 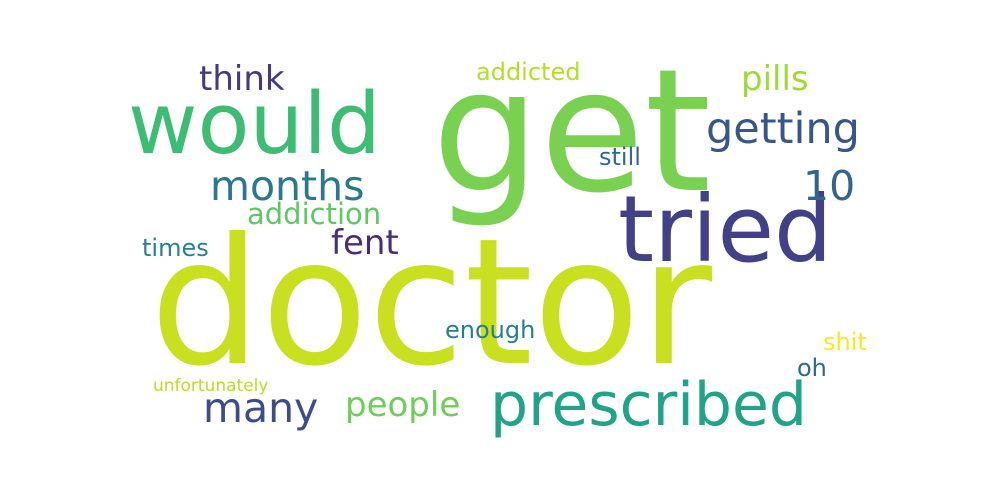 What do you see at coordinates (254, 124) in the screenshot?
I see `word-would: would` at bounding box center [254, 124].